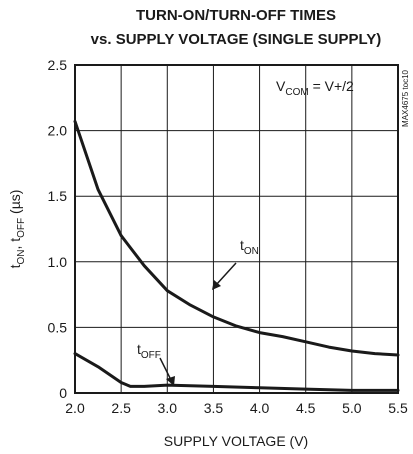 The image size is (413, 454). Describe the element at coordinates (58, 327) in the screenshot. I see `y-tick-label: 0.5` at that location.